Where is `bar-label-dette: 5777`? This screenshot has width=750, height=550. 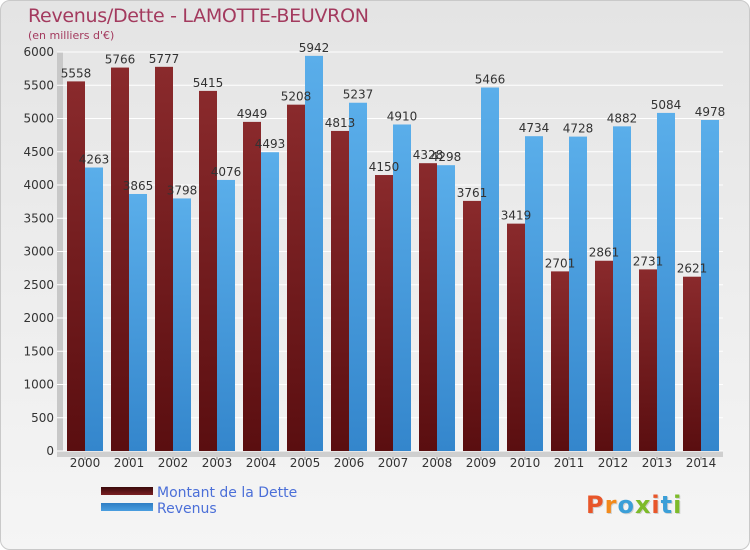
bar-label-dette: 5777 is located at coordinates (164, 59).